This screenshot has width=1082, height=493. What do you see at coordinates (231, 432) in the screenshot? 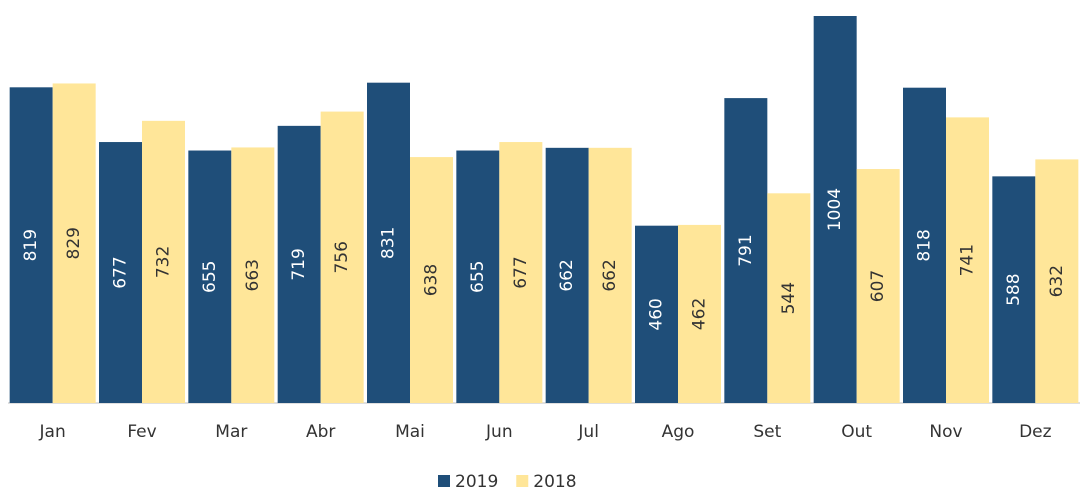
I see `x-tick-label: Mar` at bounding box center [231, 432].